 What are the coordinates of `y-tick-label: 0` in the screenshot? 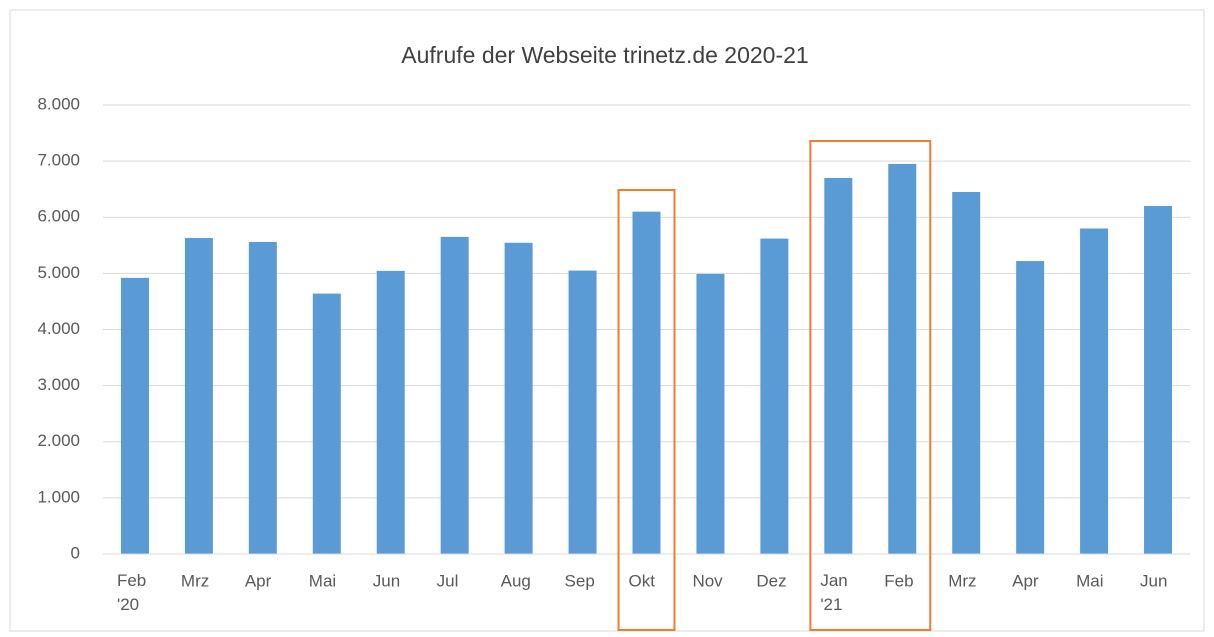 It's located at (75, 552).